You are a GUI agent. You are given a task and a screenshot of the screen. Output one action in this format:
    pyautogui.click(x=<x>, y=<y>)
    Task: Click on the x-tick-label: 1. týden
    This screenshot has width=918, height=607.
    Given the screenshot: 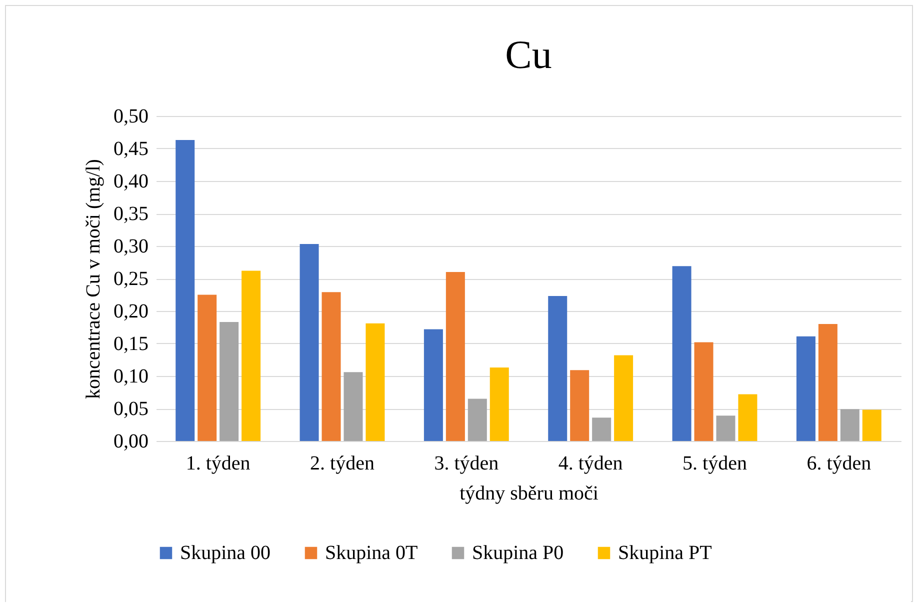 What is the action you would take?
    pyautogui.click(x=218, y=463)
    